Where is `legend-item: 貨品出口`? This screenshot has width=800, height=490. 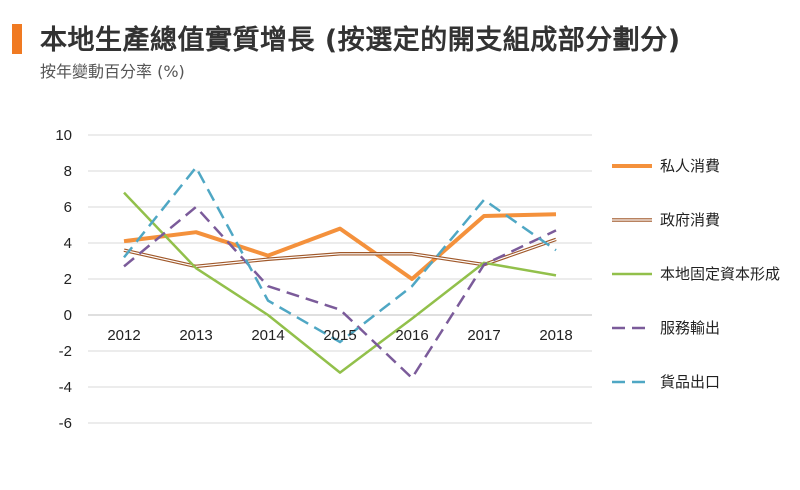 legend-item: 貨品出口 is located at coordinates (666, 382).